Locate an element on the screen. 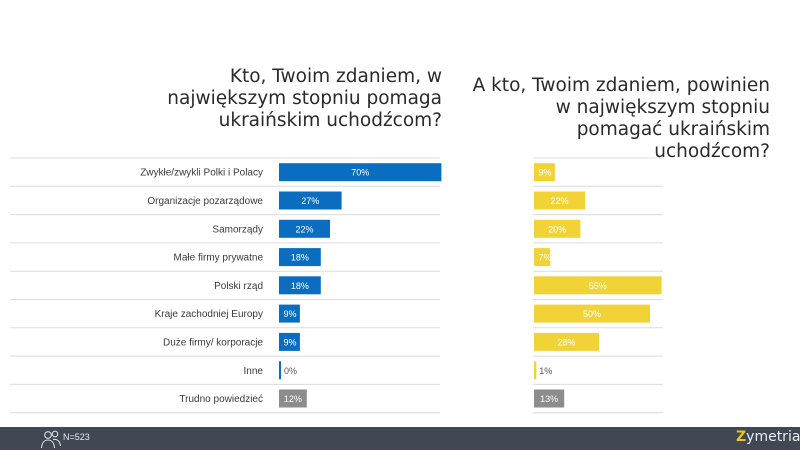  right-bar-value-label: 13% is located at coordinates (549, 399).